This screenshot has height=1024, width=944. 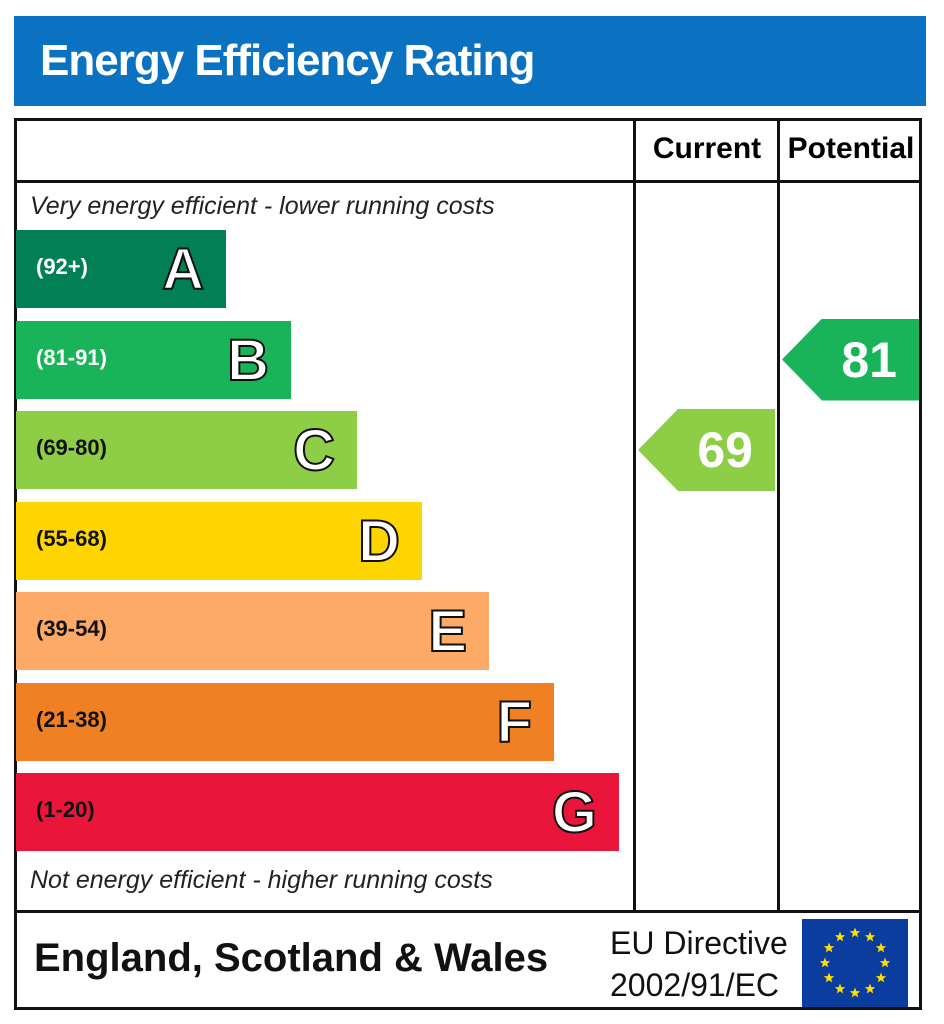 I want to click on eu-directive: EU Directive 2002/91/EC, so click(x=699, y=964).